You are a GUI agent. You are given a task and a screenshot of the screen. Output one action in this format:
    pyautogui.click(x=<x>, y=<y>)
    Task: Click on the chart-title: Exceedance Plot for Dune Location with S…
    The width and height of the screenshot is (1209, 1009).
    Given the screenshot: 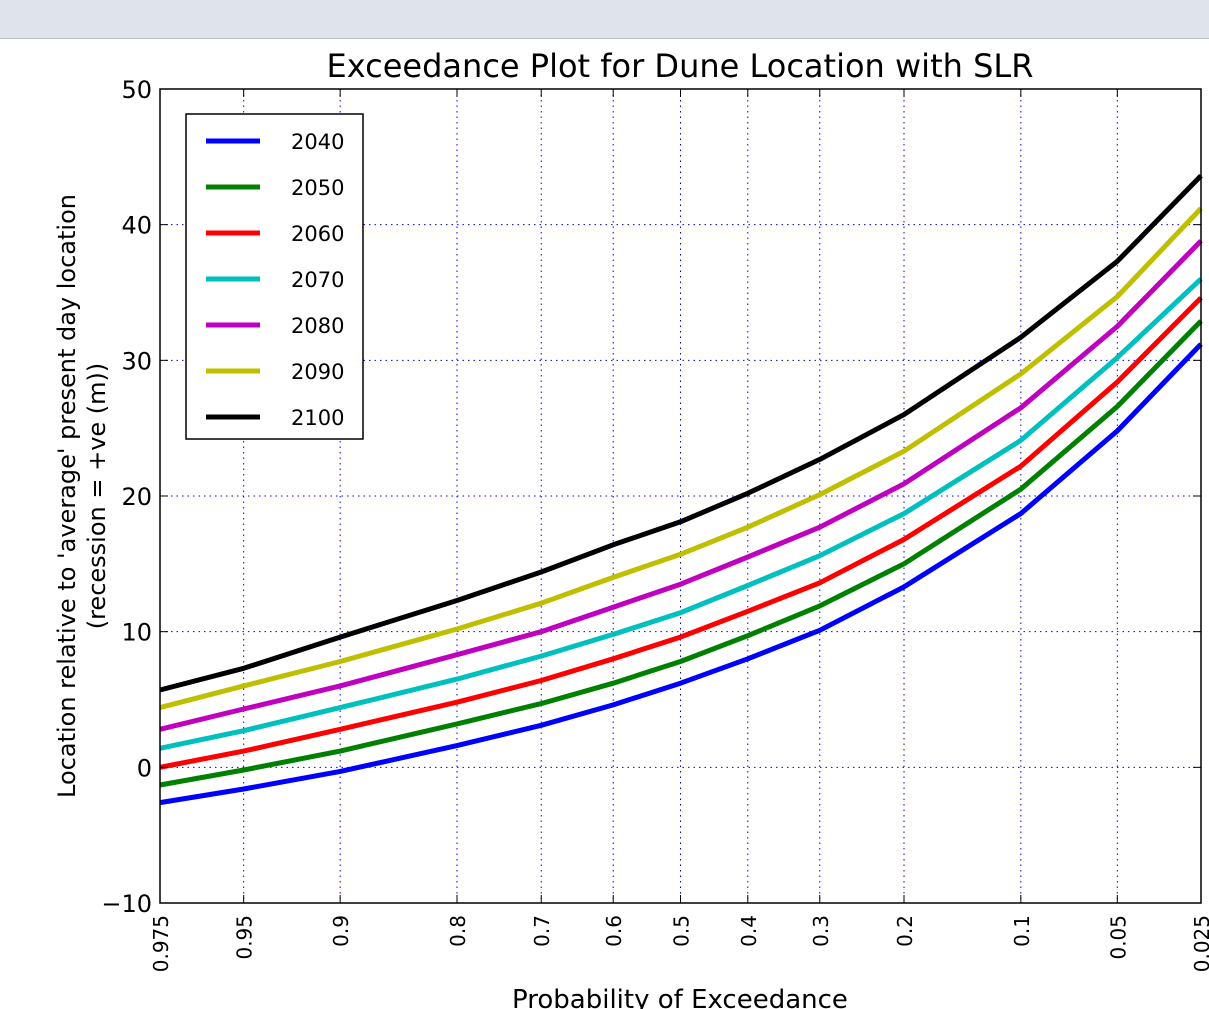 What is the action you would take?
    pyautogui.click(x=680, y=66)
    